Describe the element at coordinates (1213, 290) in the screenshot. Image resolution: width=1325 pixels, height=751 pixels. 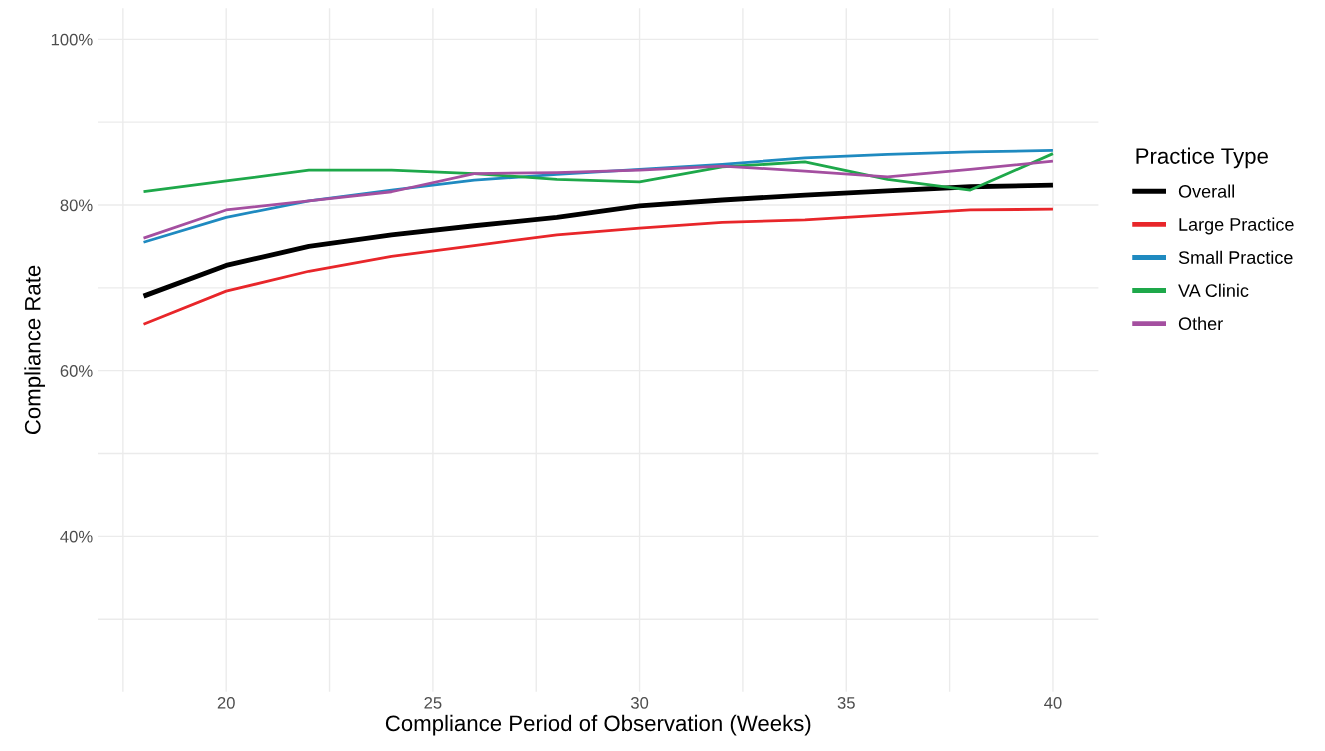
I see `legend-label: VA Clinic` at that location.